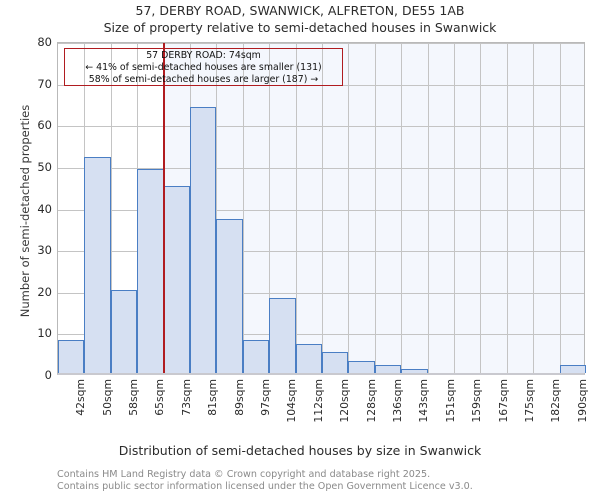 The image size is (600, 500). Describe the element at coordinates (25, 211) in the screenshot. I see `y-axis-title: Number of semi-detached properties` at that location.